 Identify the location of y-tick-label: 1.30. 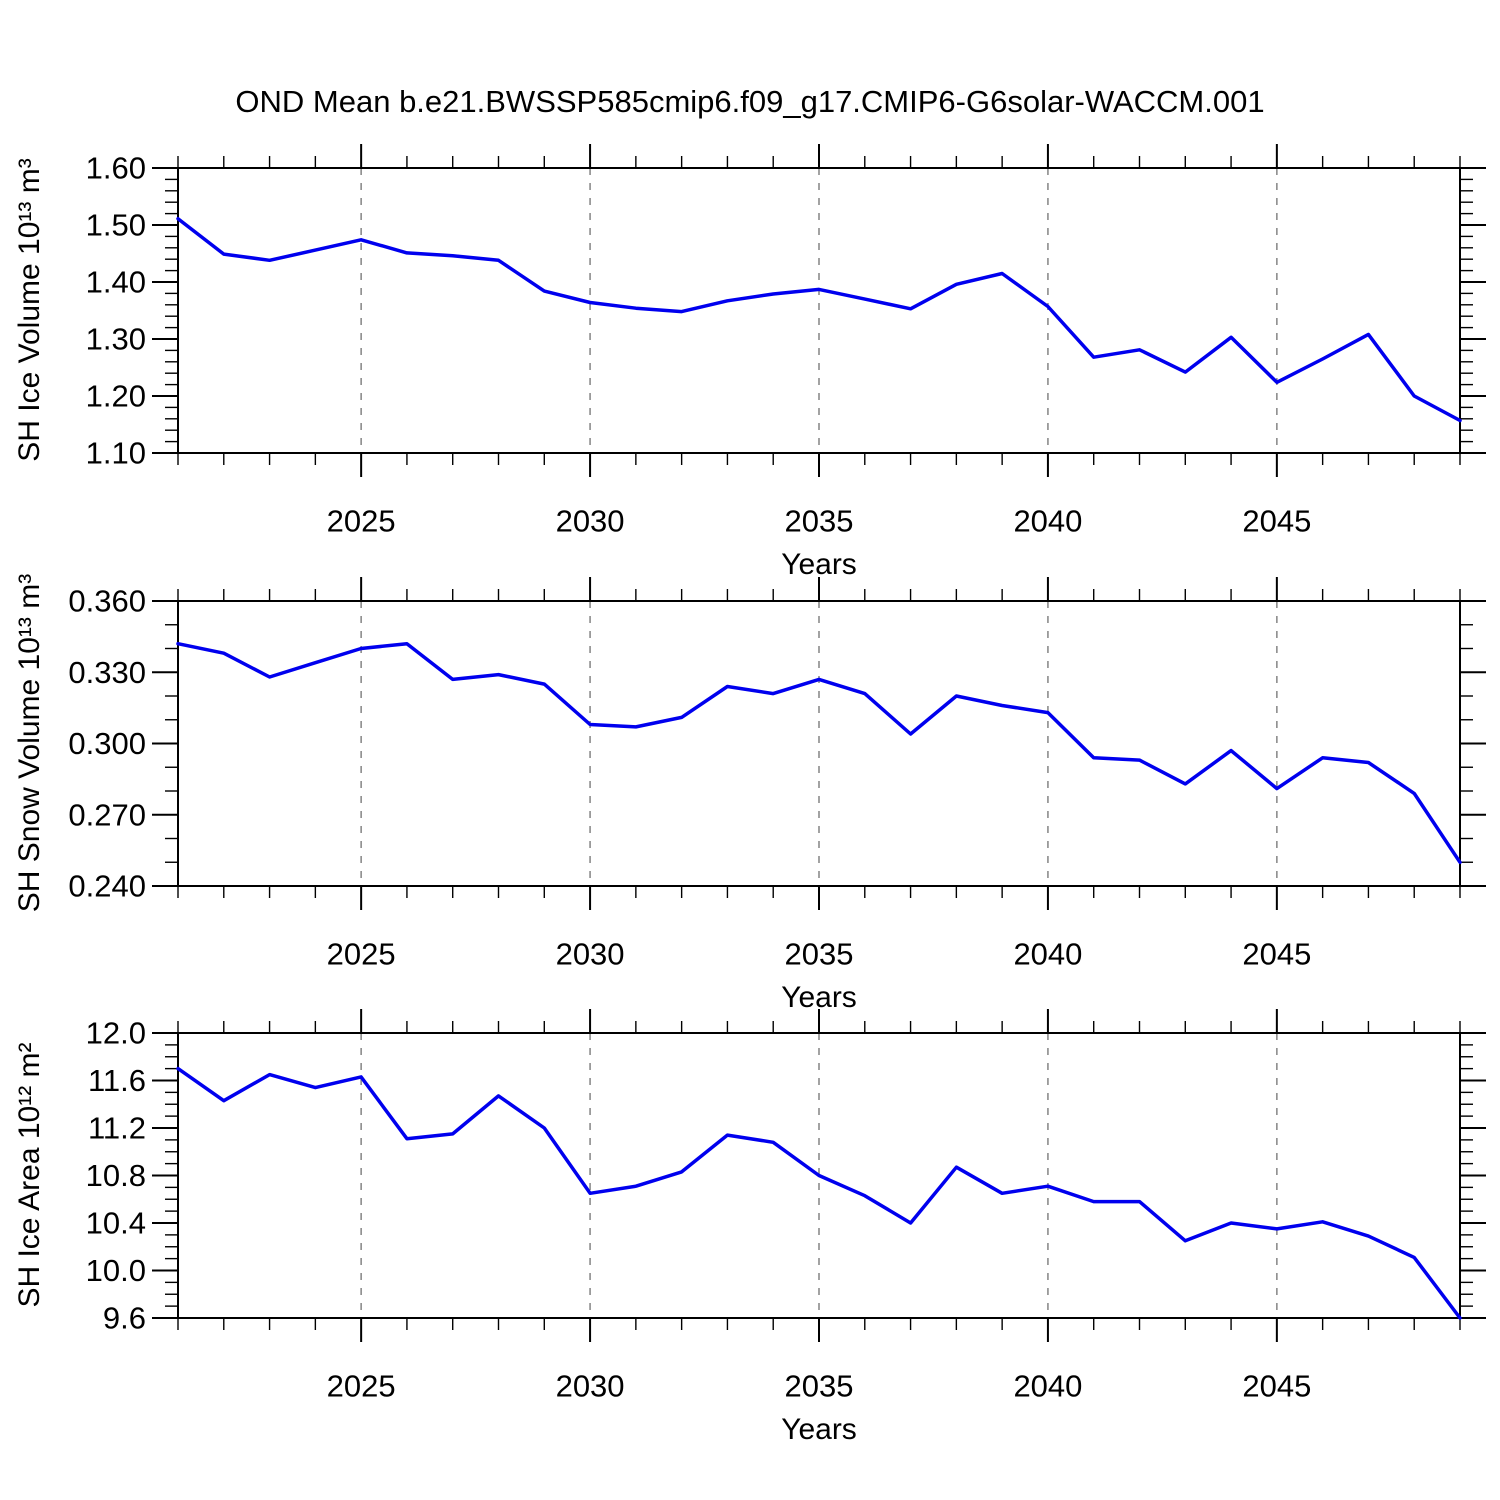
(116, 339).